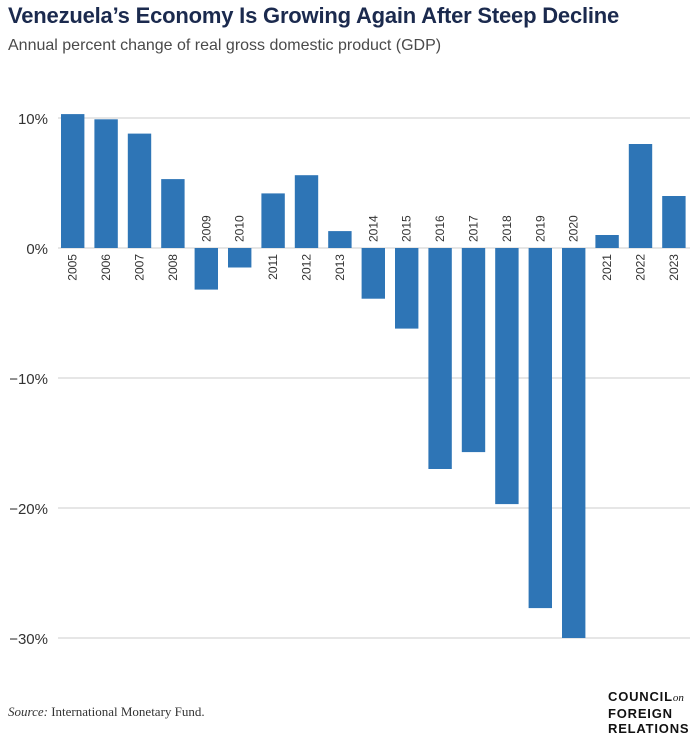 This screenshot has width=700, height=736. I want to click on x-tick-label: 2011, so click(273, 267).